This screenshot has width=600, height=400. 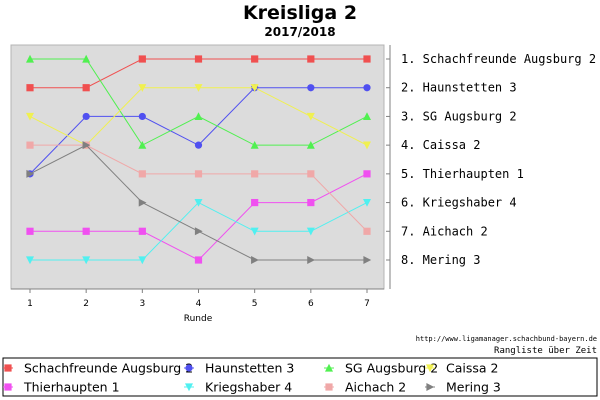 I want to click on legend-item: Schachfreunde Augsburg 2, so click(x=98, y=368).